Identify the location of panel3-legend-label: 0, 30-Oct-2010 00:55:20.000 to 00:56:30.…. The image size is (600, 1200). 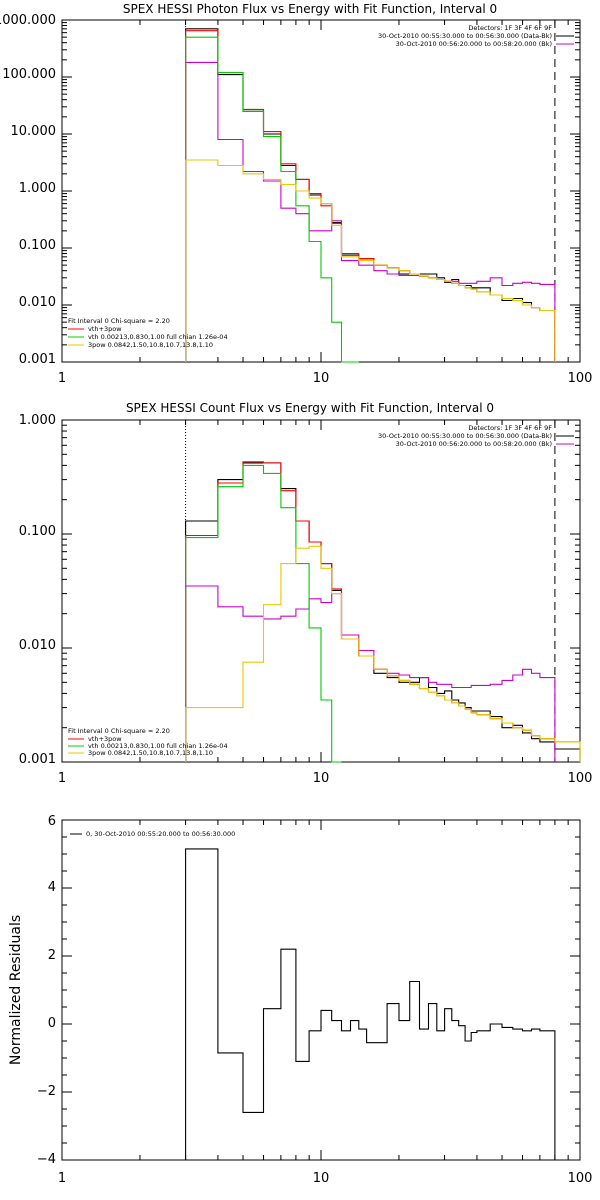
(160, 834).